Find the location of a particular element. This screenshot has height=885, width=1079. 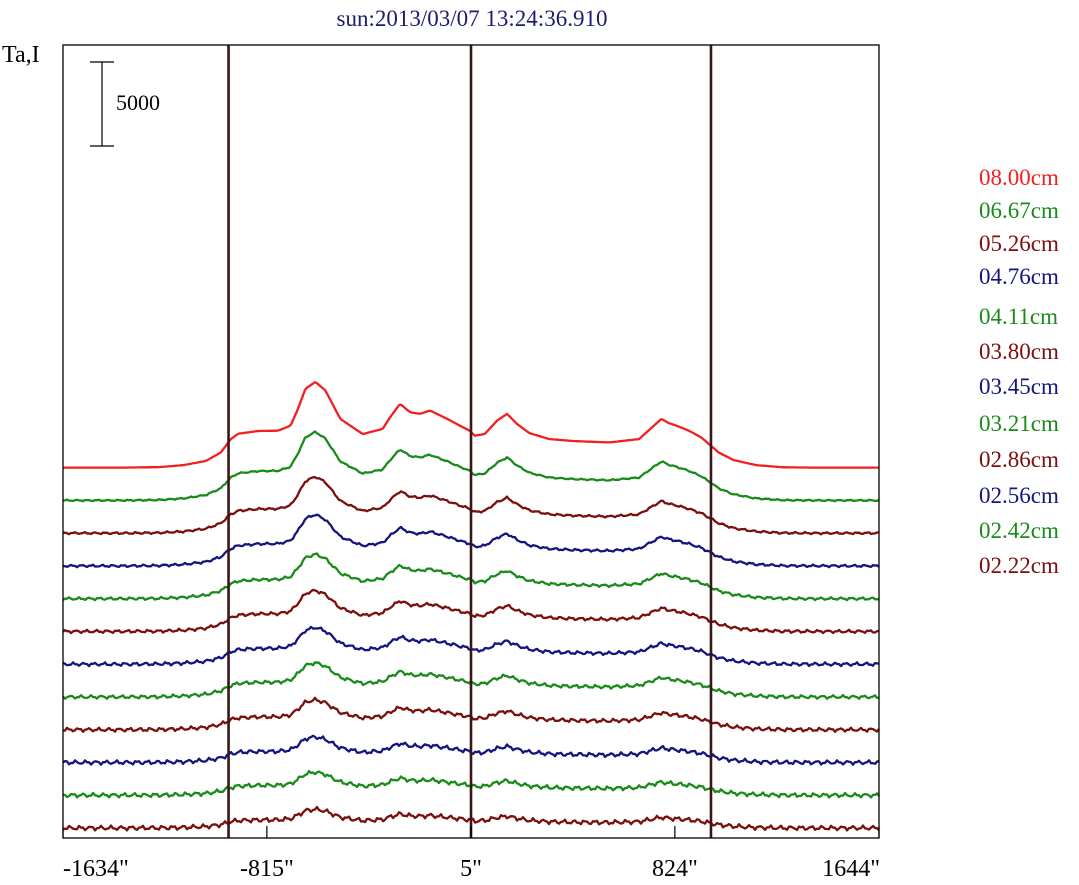

legend-entry: 05.26cm is located at coordinates (1019, 243).